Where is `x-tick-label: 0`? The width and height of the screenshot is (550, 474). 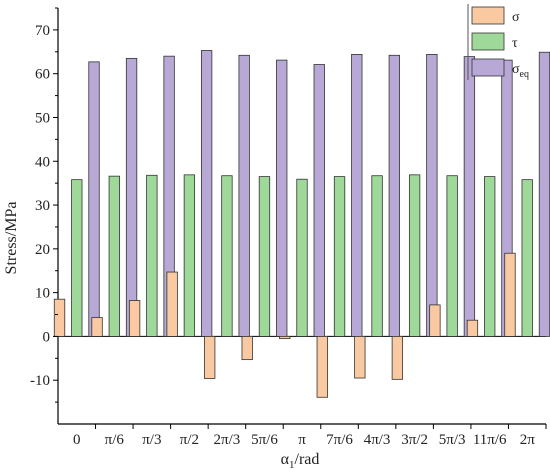
x-tick-label: 0 is located at coordinates (77, 440).